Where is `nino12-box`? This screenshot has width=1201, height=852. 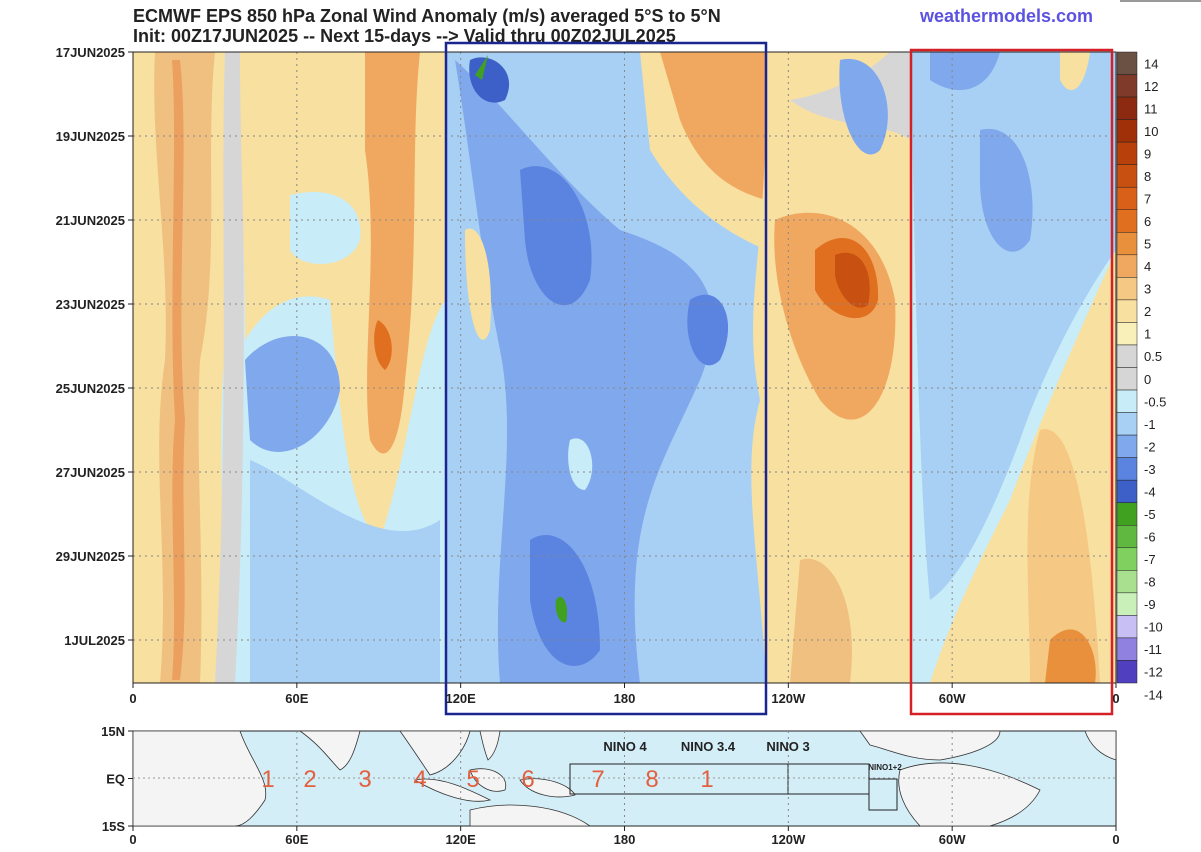
nino12-box is located at coordinates (883, 794).